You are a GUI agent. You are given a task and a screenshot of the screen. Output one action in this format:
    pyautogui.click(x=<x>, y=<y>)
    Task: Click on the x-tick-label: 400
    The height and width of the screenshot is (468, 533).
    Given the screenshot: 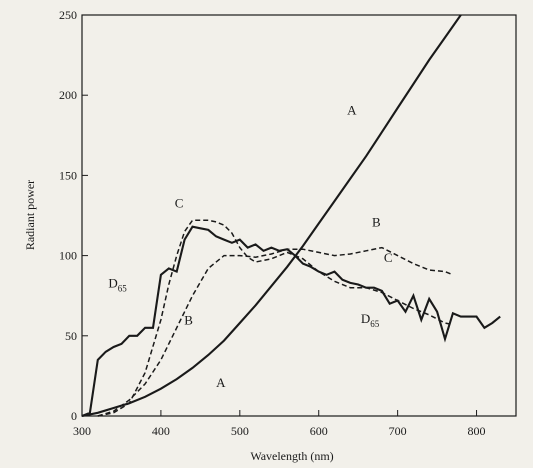 What is the action you would take?
    pyautogui.click(x=161, y=431)
    